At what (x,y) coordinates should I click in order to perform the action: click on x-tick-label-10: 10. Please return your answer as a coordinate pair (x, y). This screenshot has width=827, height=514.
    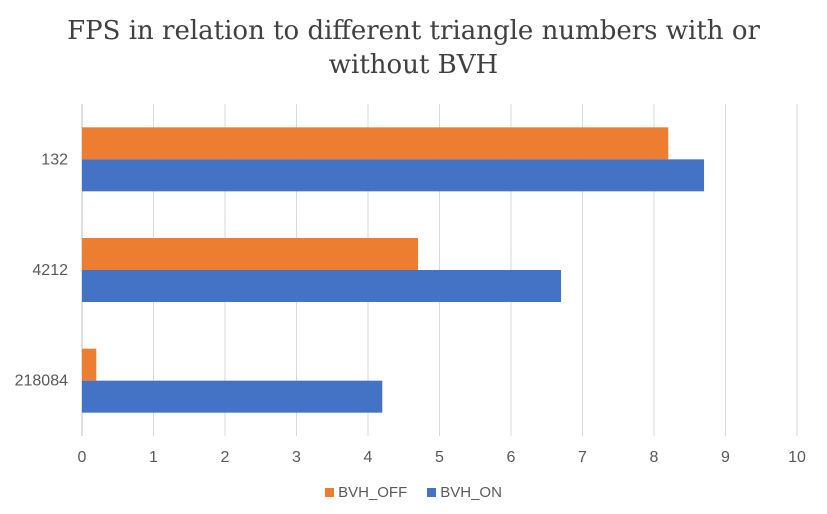
    Looking at the image, I should click on (797, 457).